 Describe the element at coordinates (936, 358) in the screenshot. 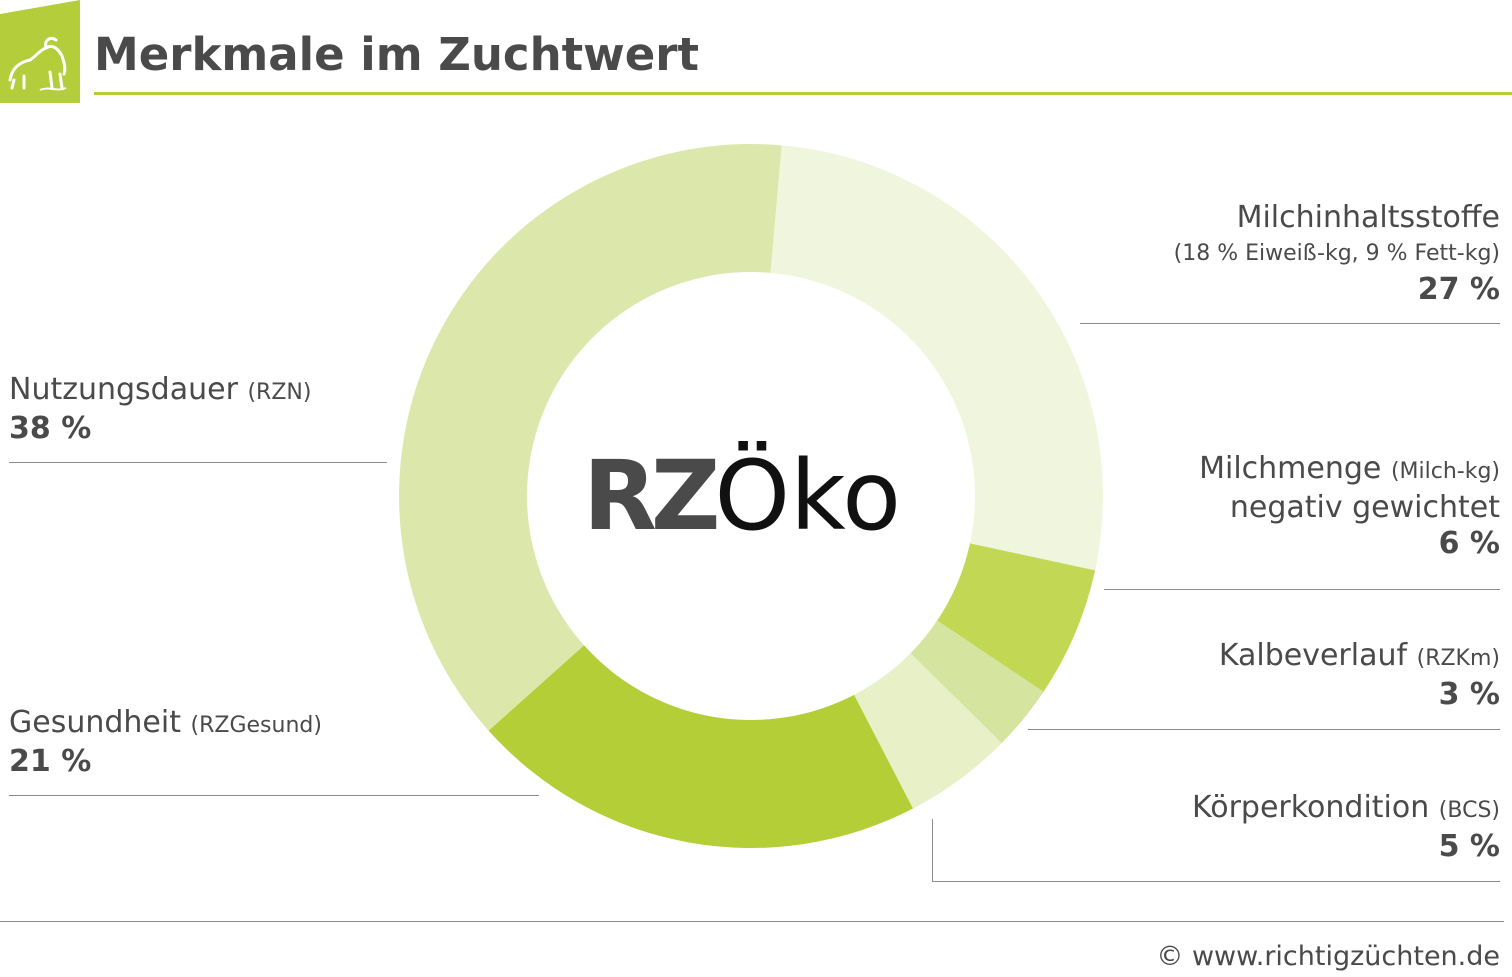

I see `donut-slice-milchinhaltsstoffe` at that location.